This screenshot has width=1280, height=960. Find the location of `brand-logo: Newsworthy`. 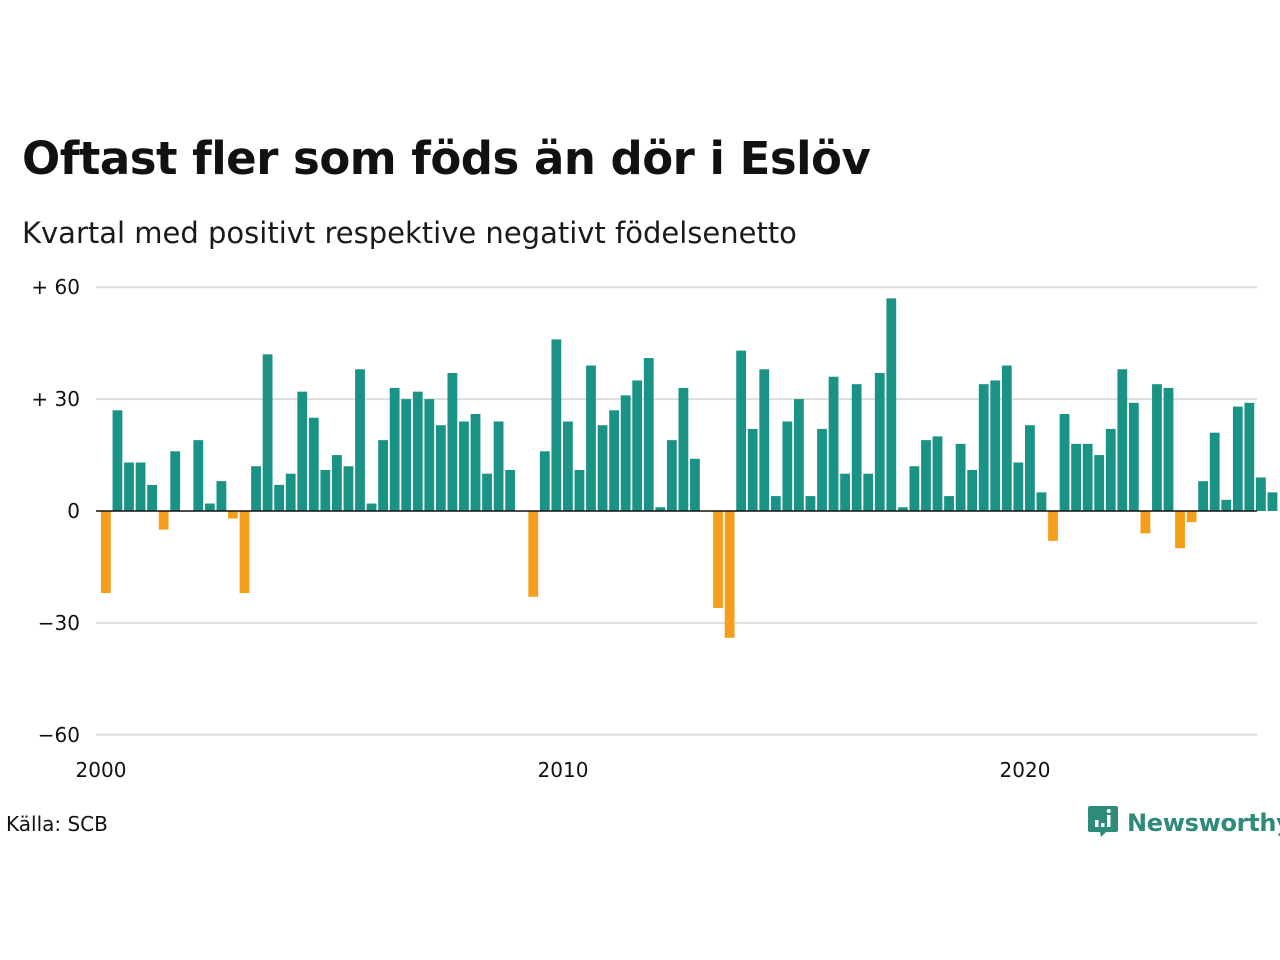

brand-logo: Newsworthy is located at coordinates (1183, 823).